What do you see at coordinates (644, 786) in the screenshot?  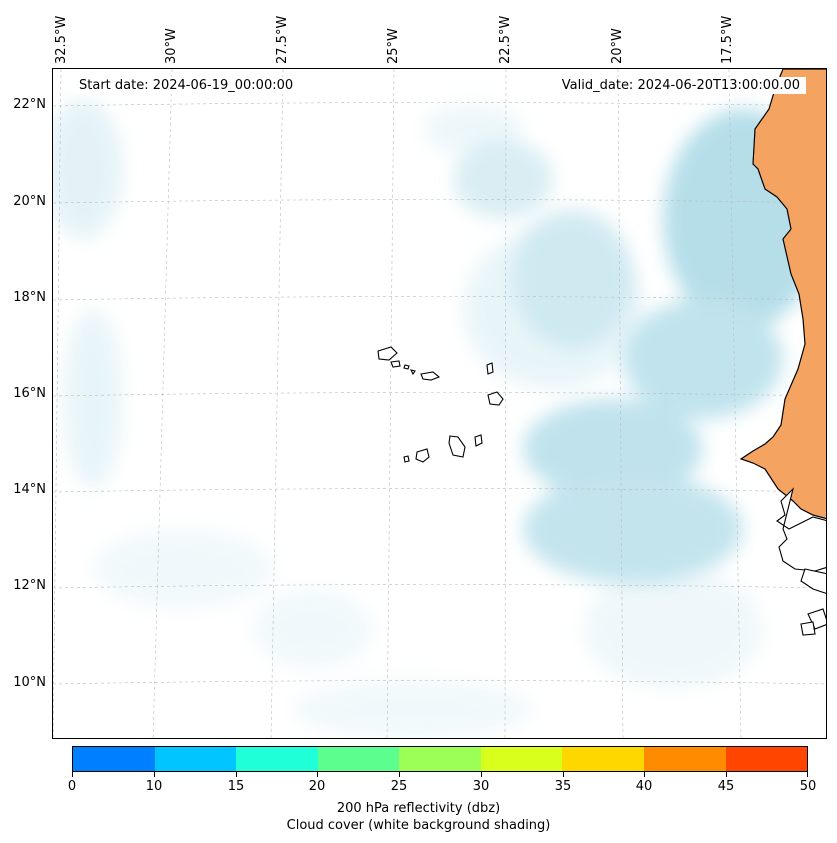 I see `colorbar-tick-label: 40` at bounding box center [644, 786].